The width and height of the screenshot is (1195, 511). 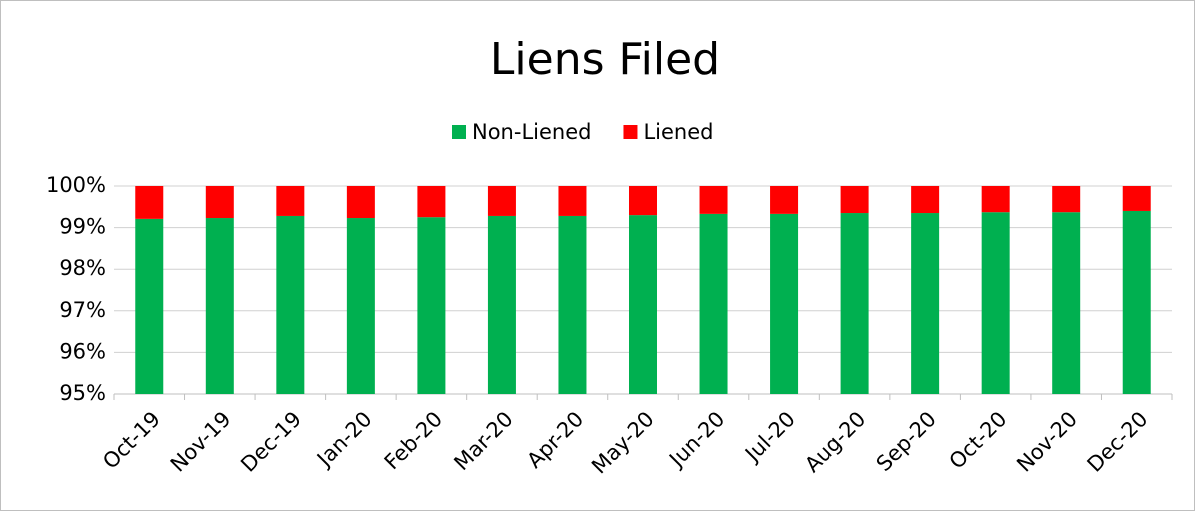 I want to click on y-tick-label: 100%, so click(x=76, y=185).